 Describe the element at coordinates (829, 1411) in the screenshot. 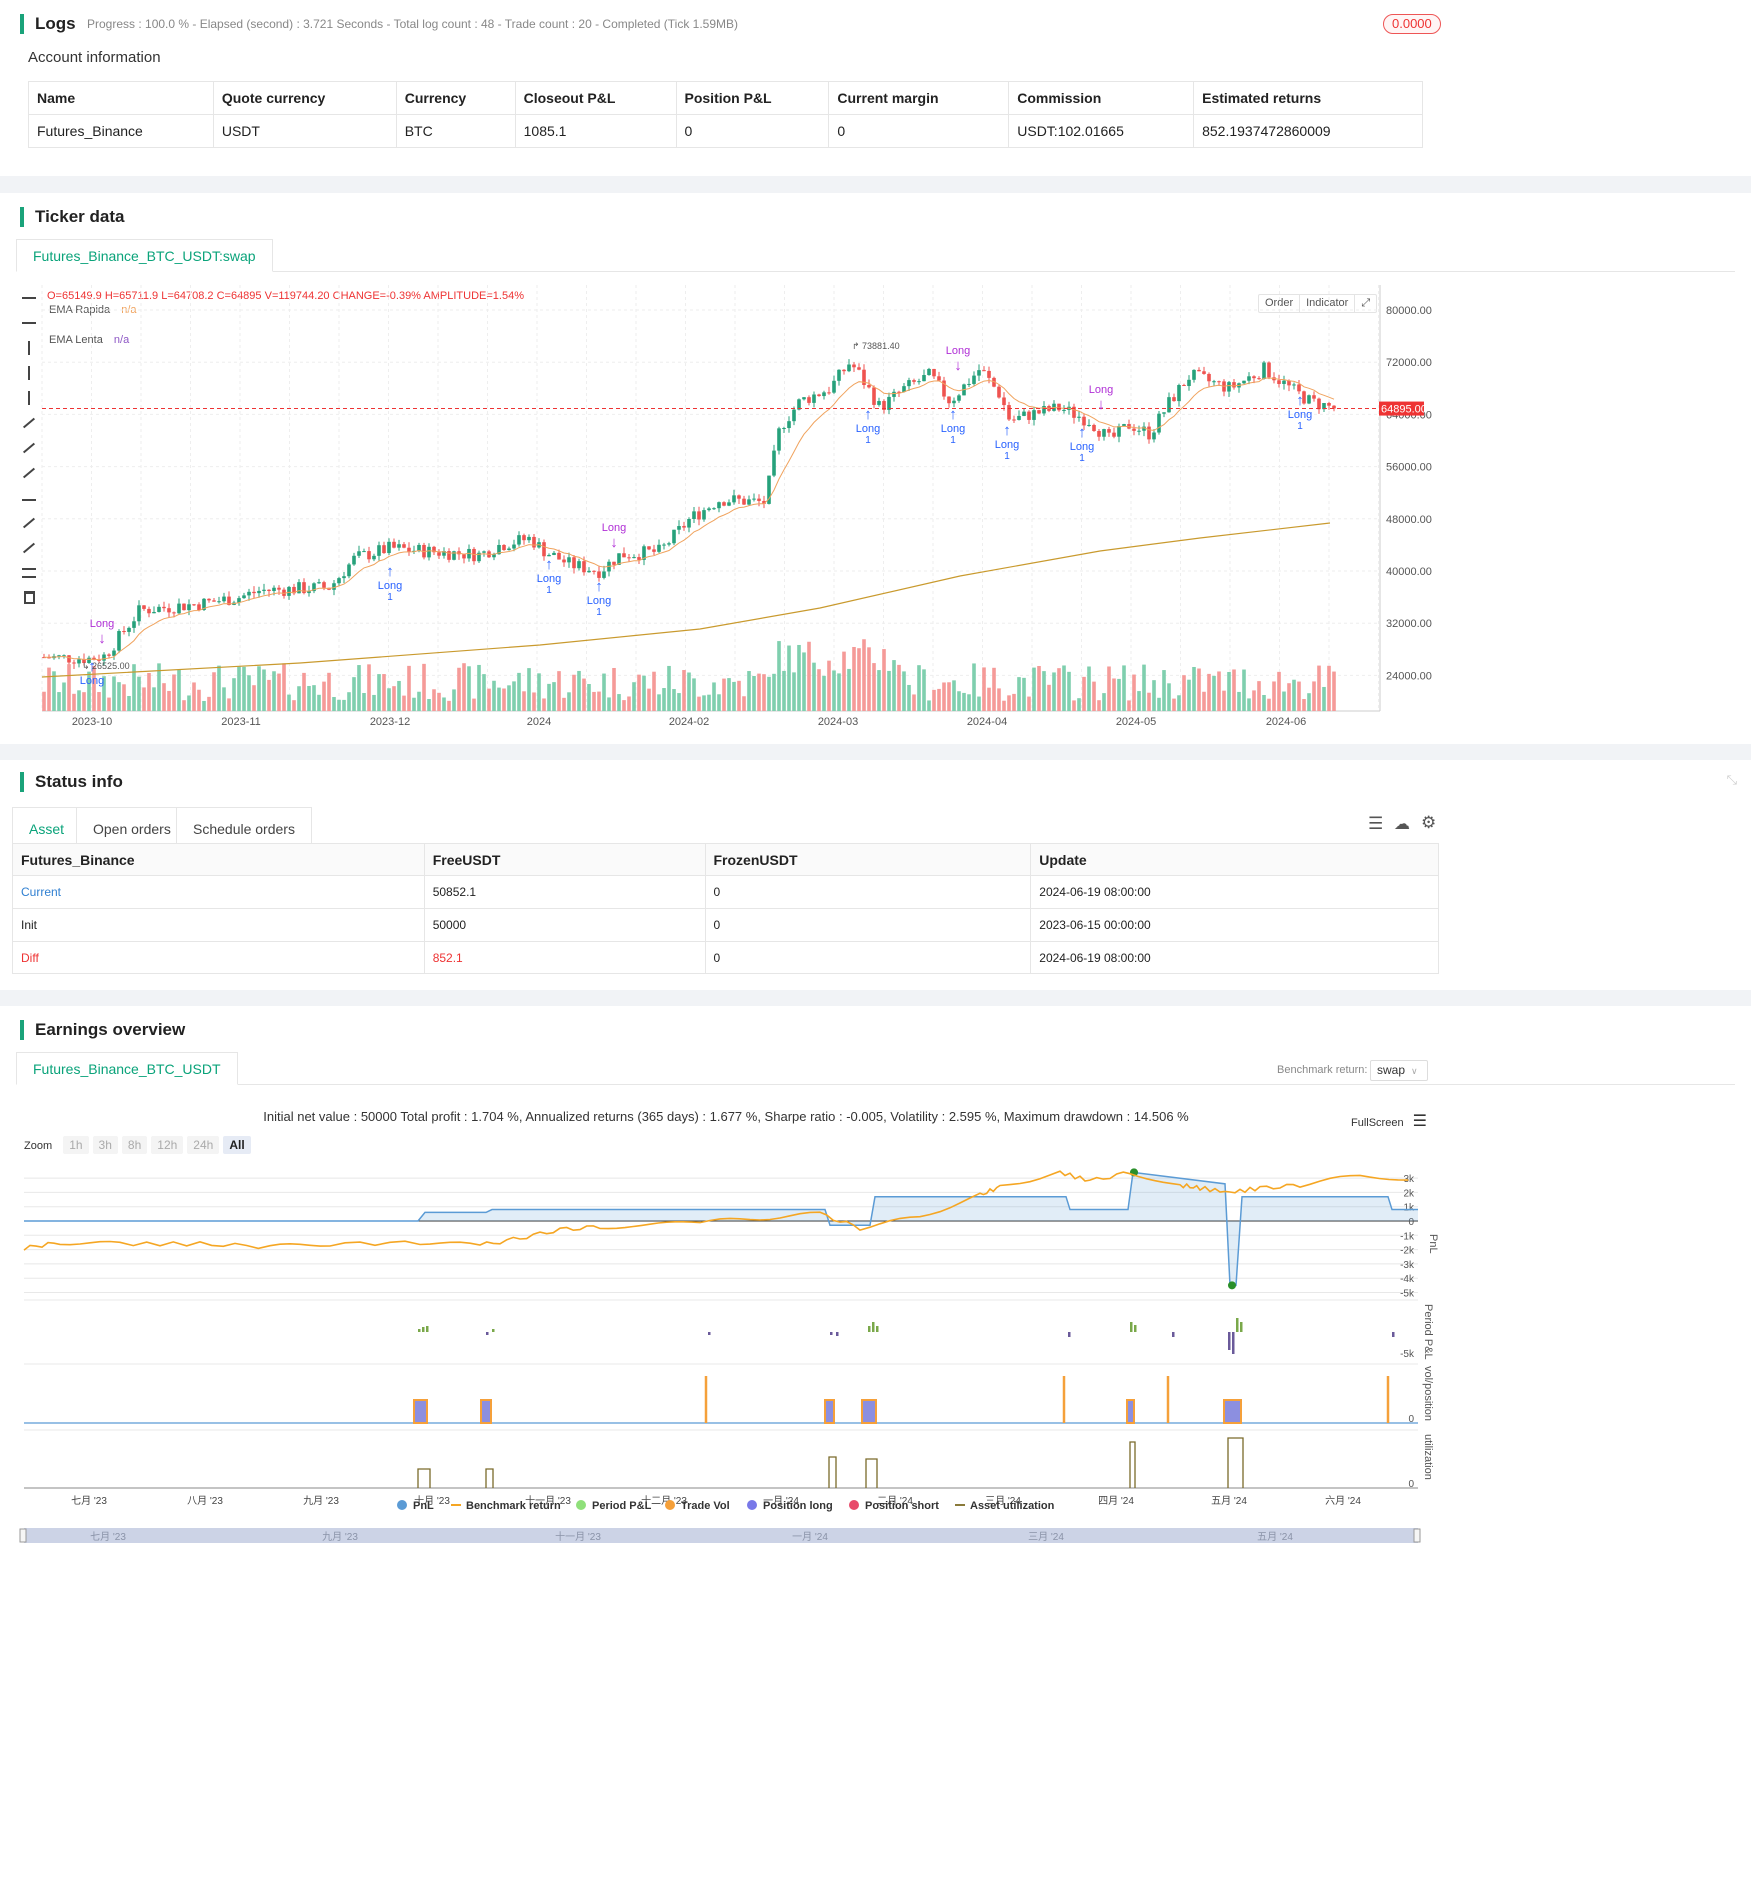

I see `position-long-block` at that location.